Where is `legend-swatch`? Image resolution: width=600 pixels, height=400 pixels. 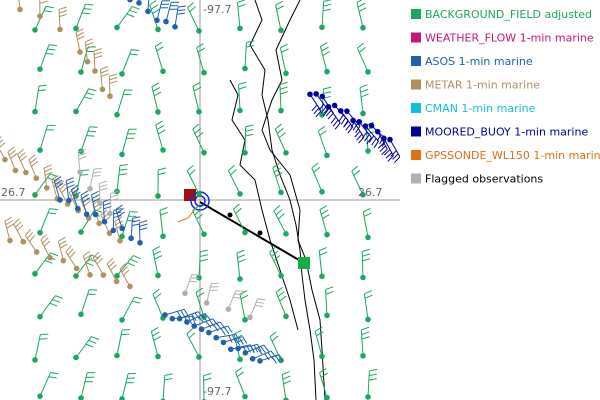
legend-swatch is located at coordinates (416, 108).